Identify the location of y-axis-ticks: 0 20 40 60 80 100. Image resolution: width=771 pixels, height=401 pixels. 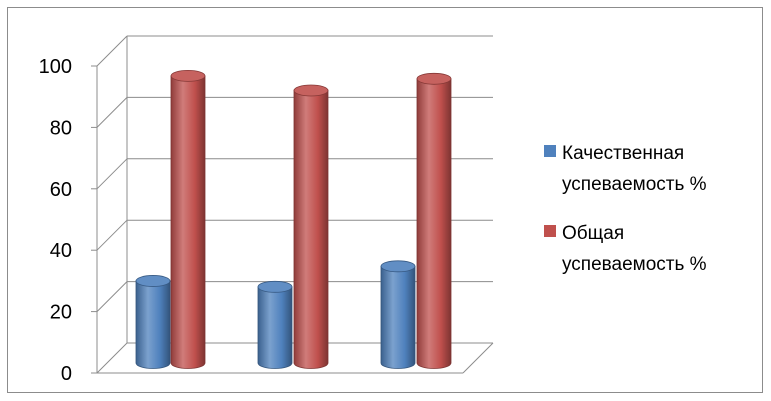
(68, 220).